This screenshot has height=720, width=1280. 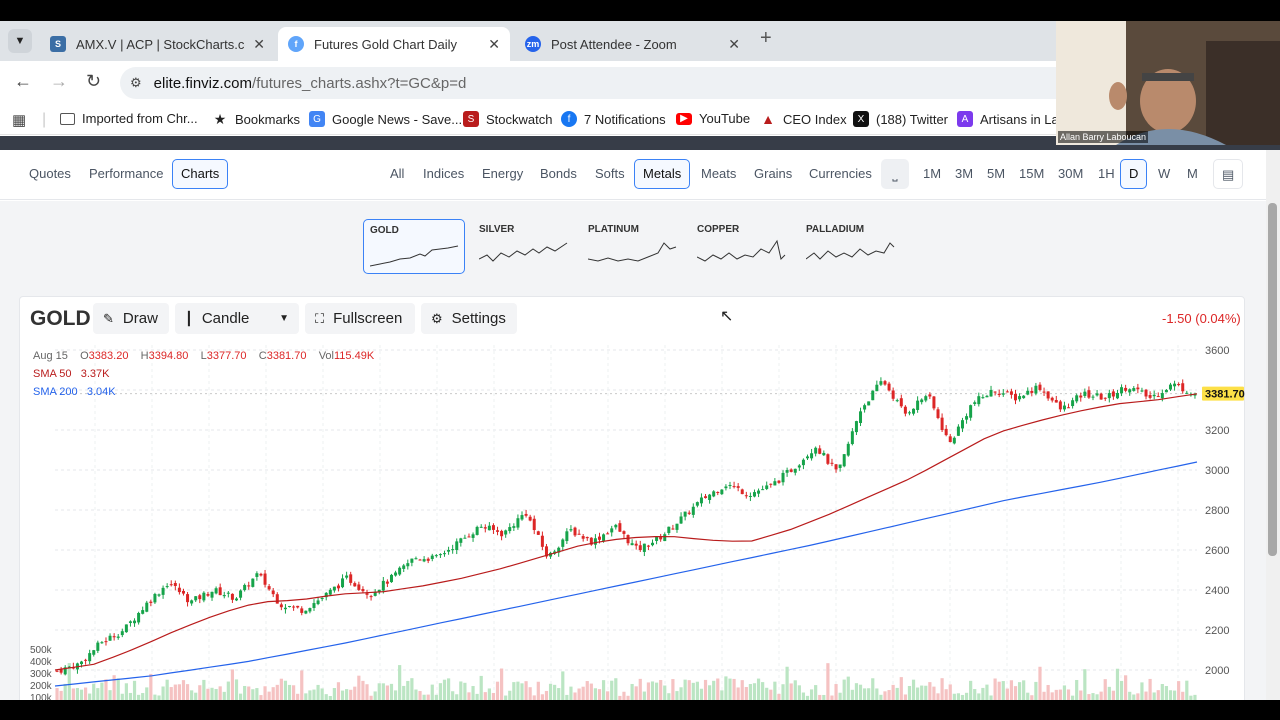 I want to click on bookmark-artisans: A Artisans in Las, so click(x=1011, y=119).